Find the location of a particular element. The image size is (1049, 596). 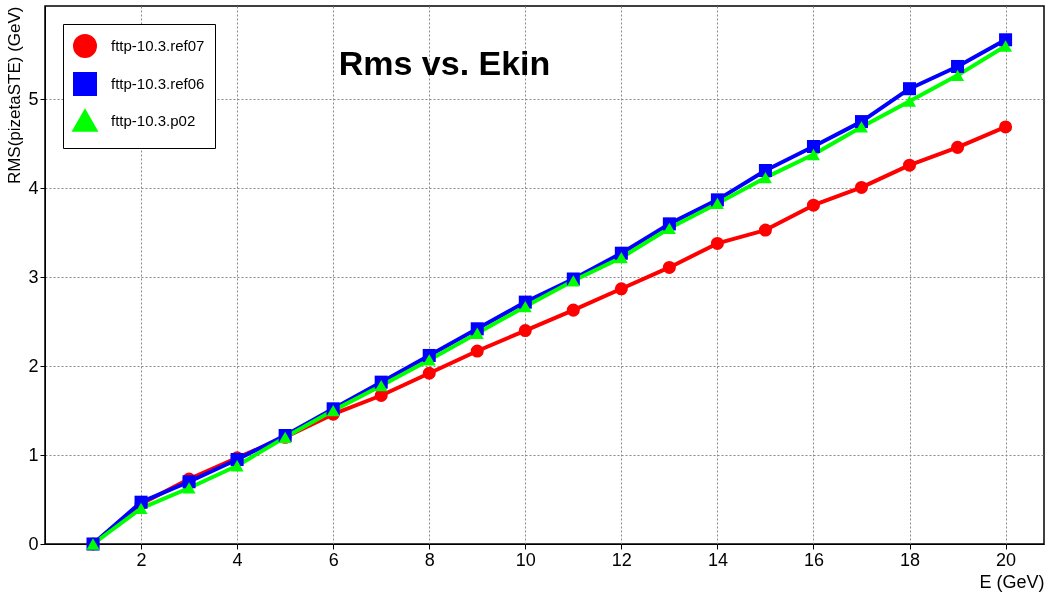

y-tick-label: 3 is located at coordinates (33, 276).